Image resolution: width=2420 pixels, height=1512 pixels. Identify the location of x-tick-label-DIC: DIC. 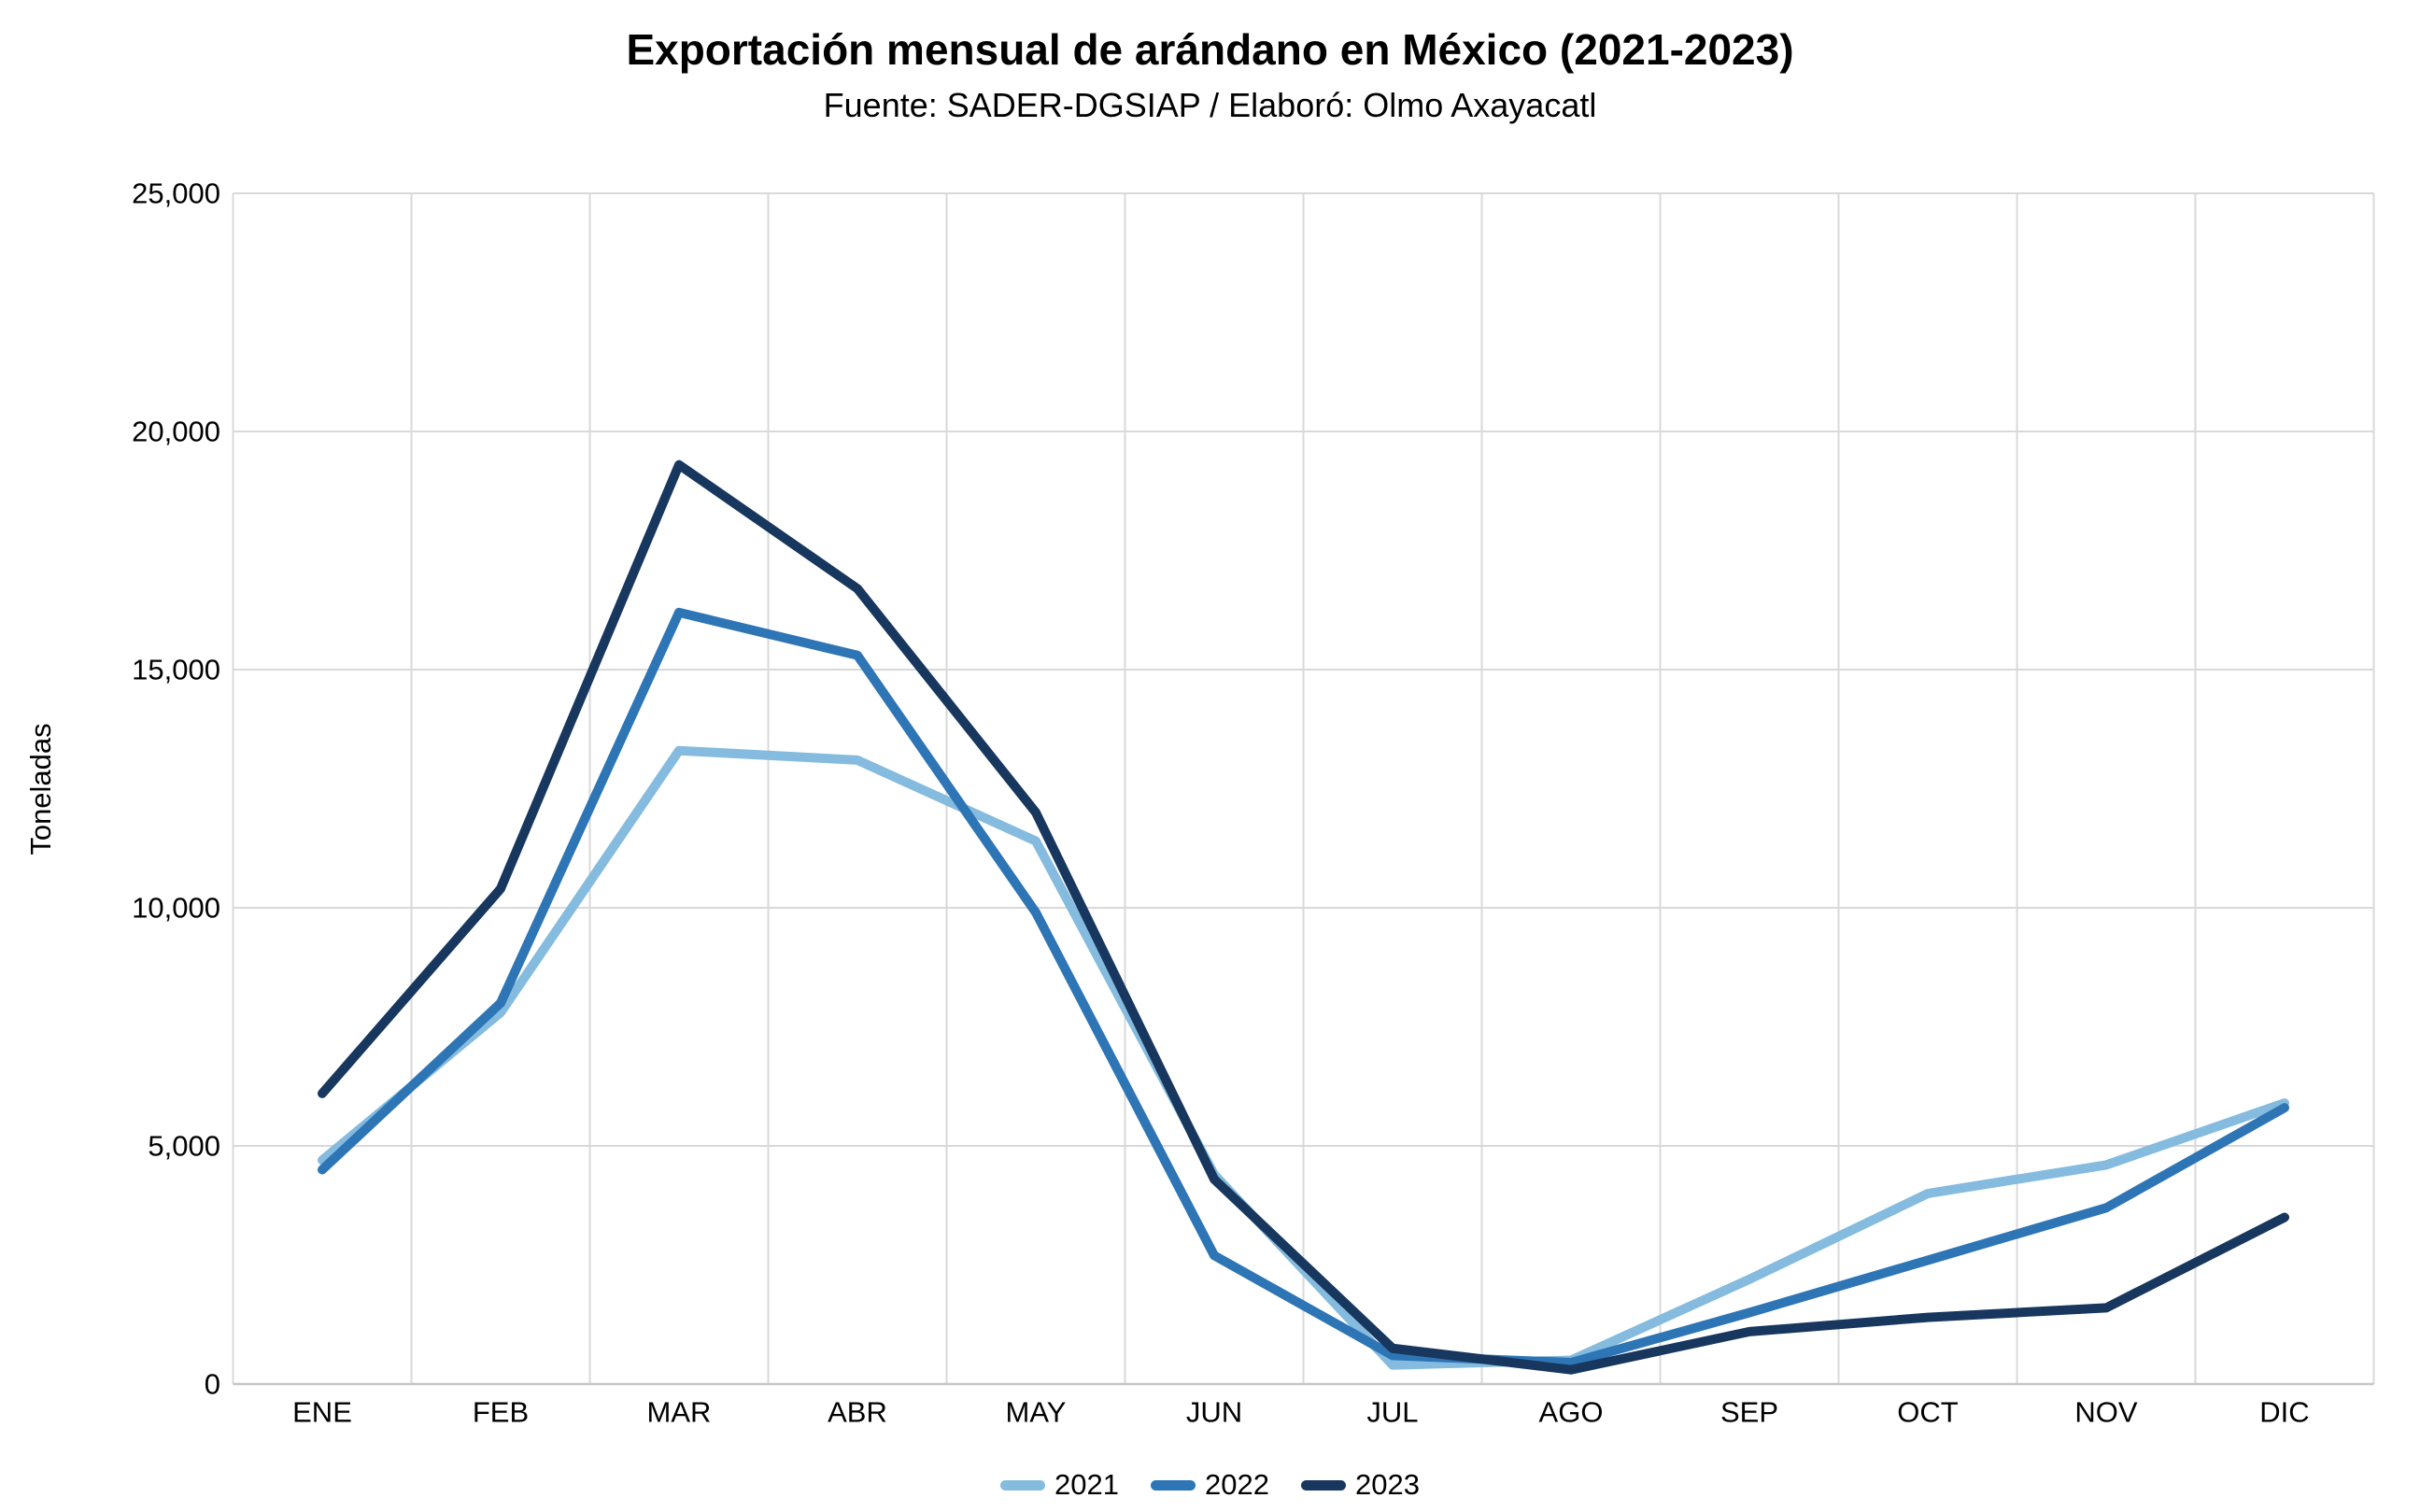
(2284, 1413).